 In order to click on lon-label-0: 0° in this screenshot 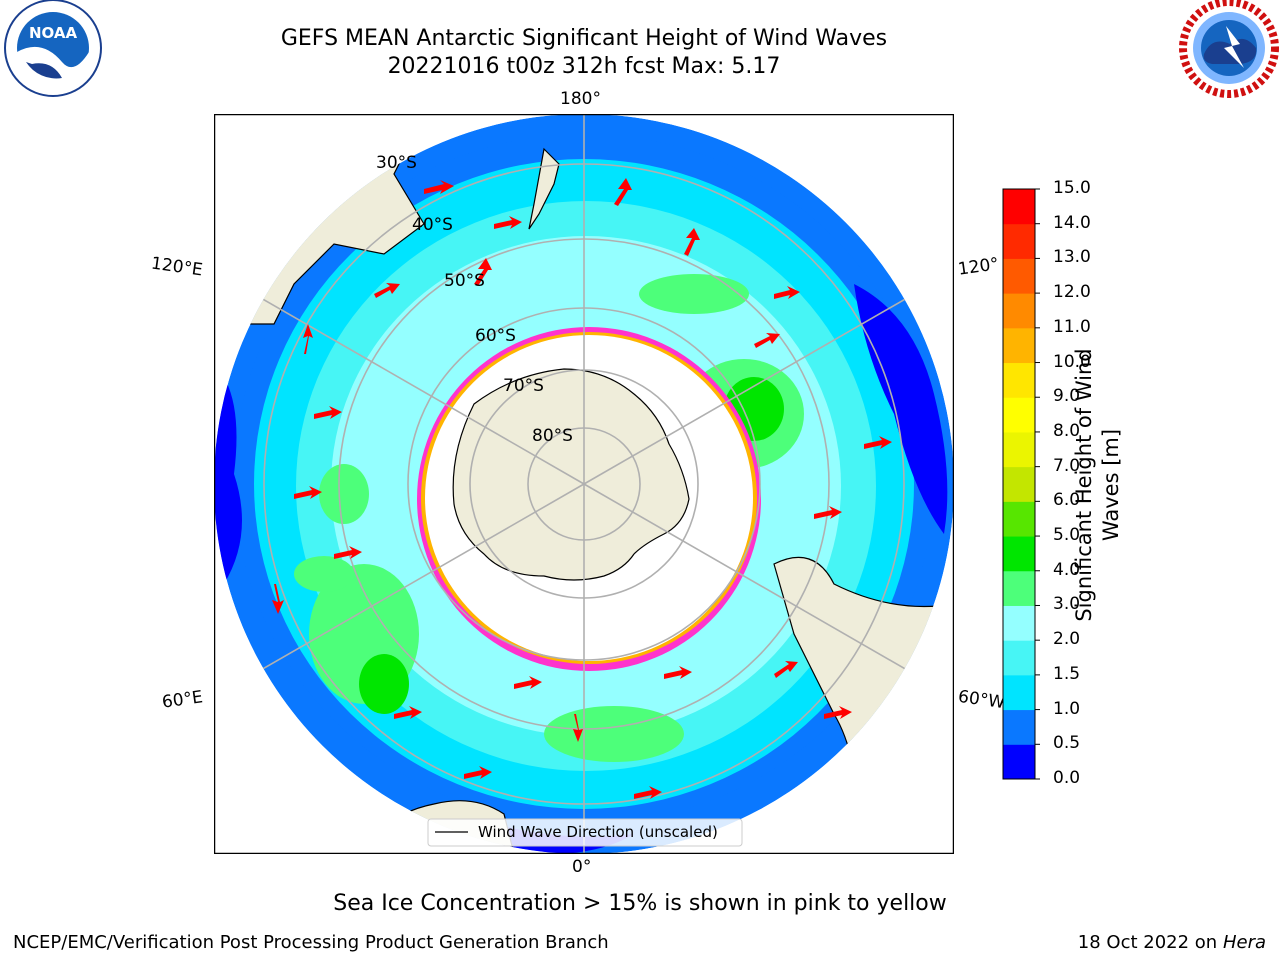, I will do `click(582, 867)`.